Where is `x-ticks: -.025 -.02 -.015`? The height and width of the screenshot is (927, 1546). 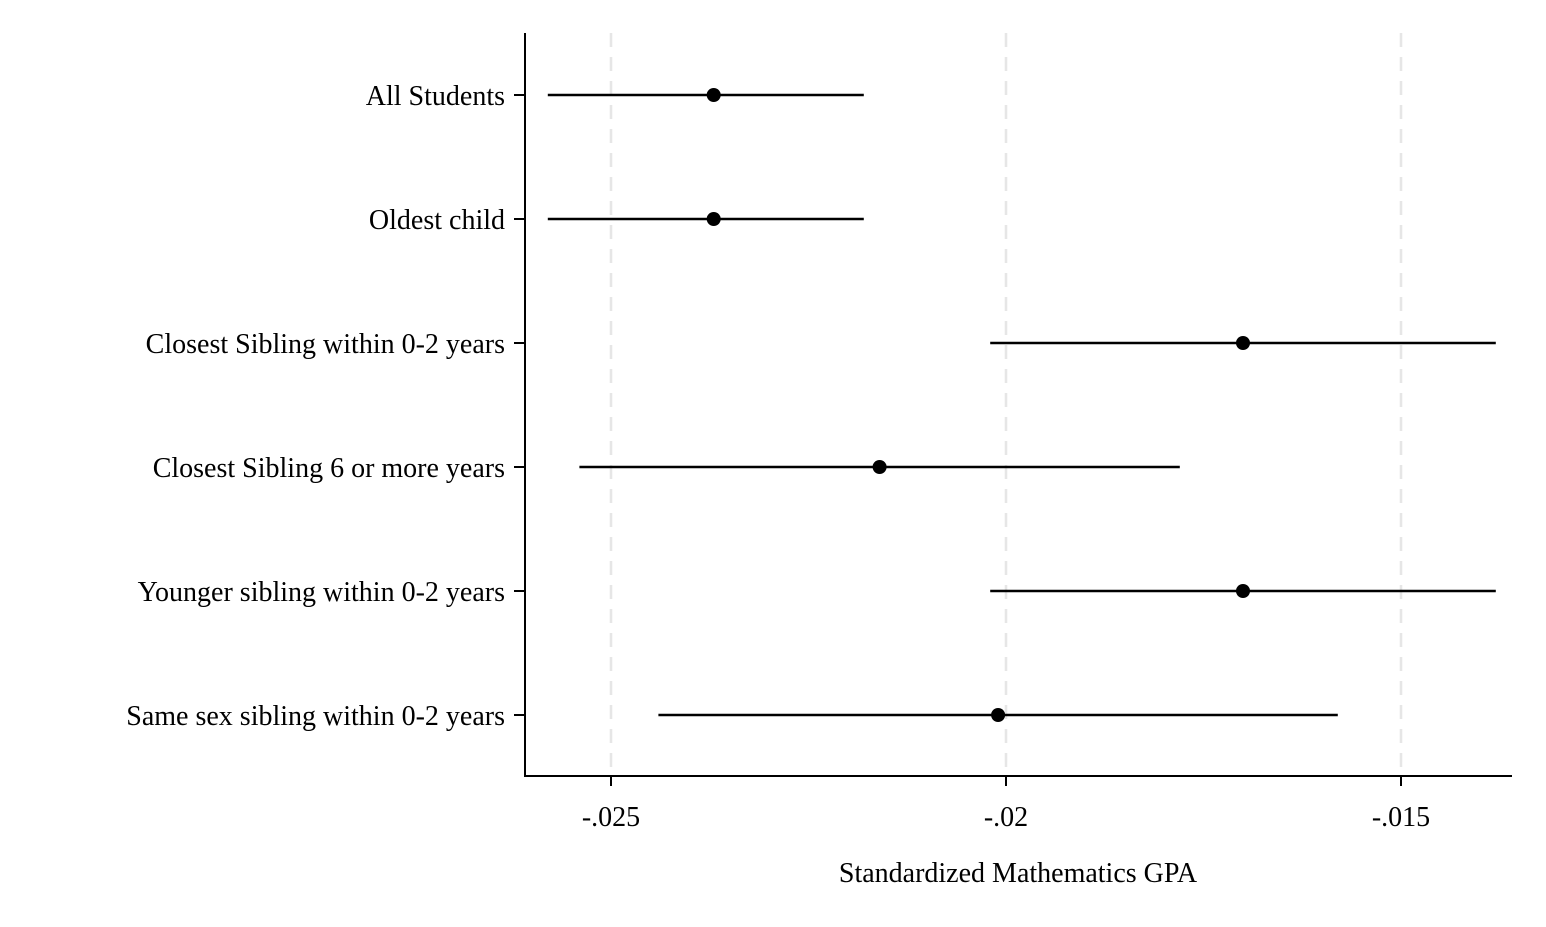 x-ticks: -.025 -.02 -.015 is located at coordinates (1006, 804).